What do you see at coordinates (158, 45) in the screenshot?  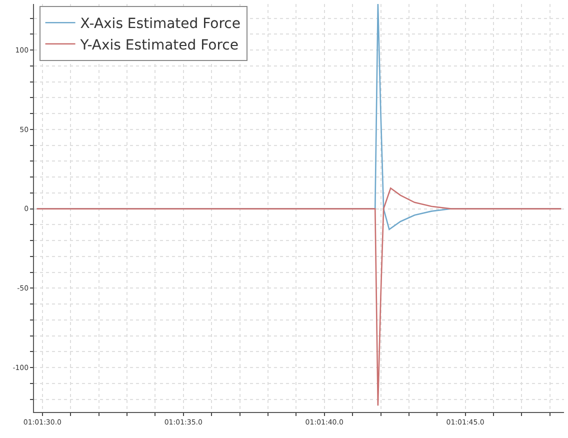 I see `legend-label: Y-Axis Estimated Force` at bounding box center [158, 45].